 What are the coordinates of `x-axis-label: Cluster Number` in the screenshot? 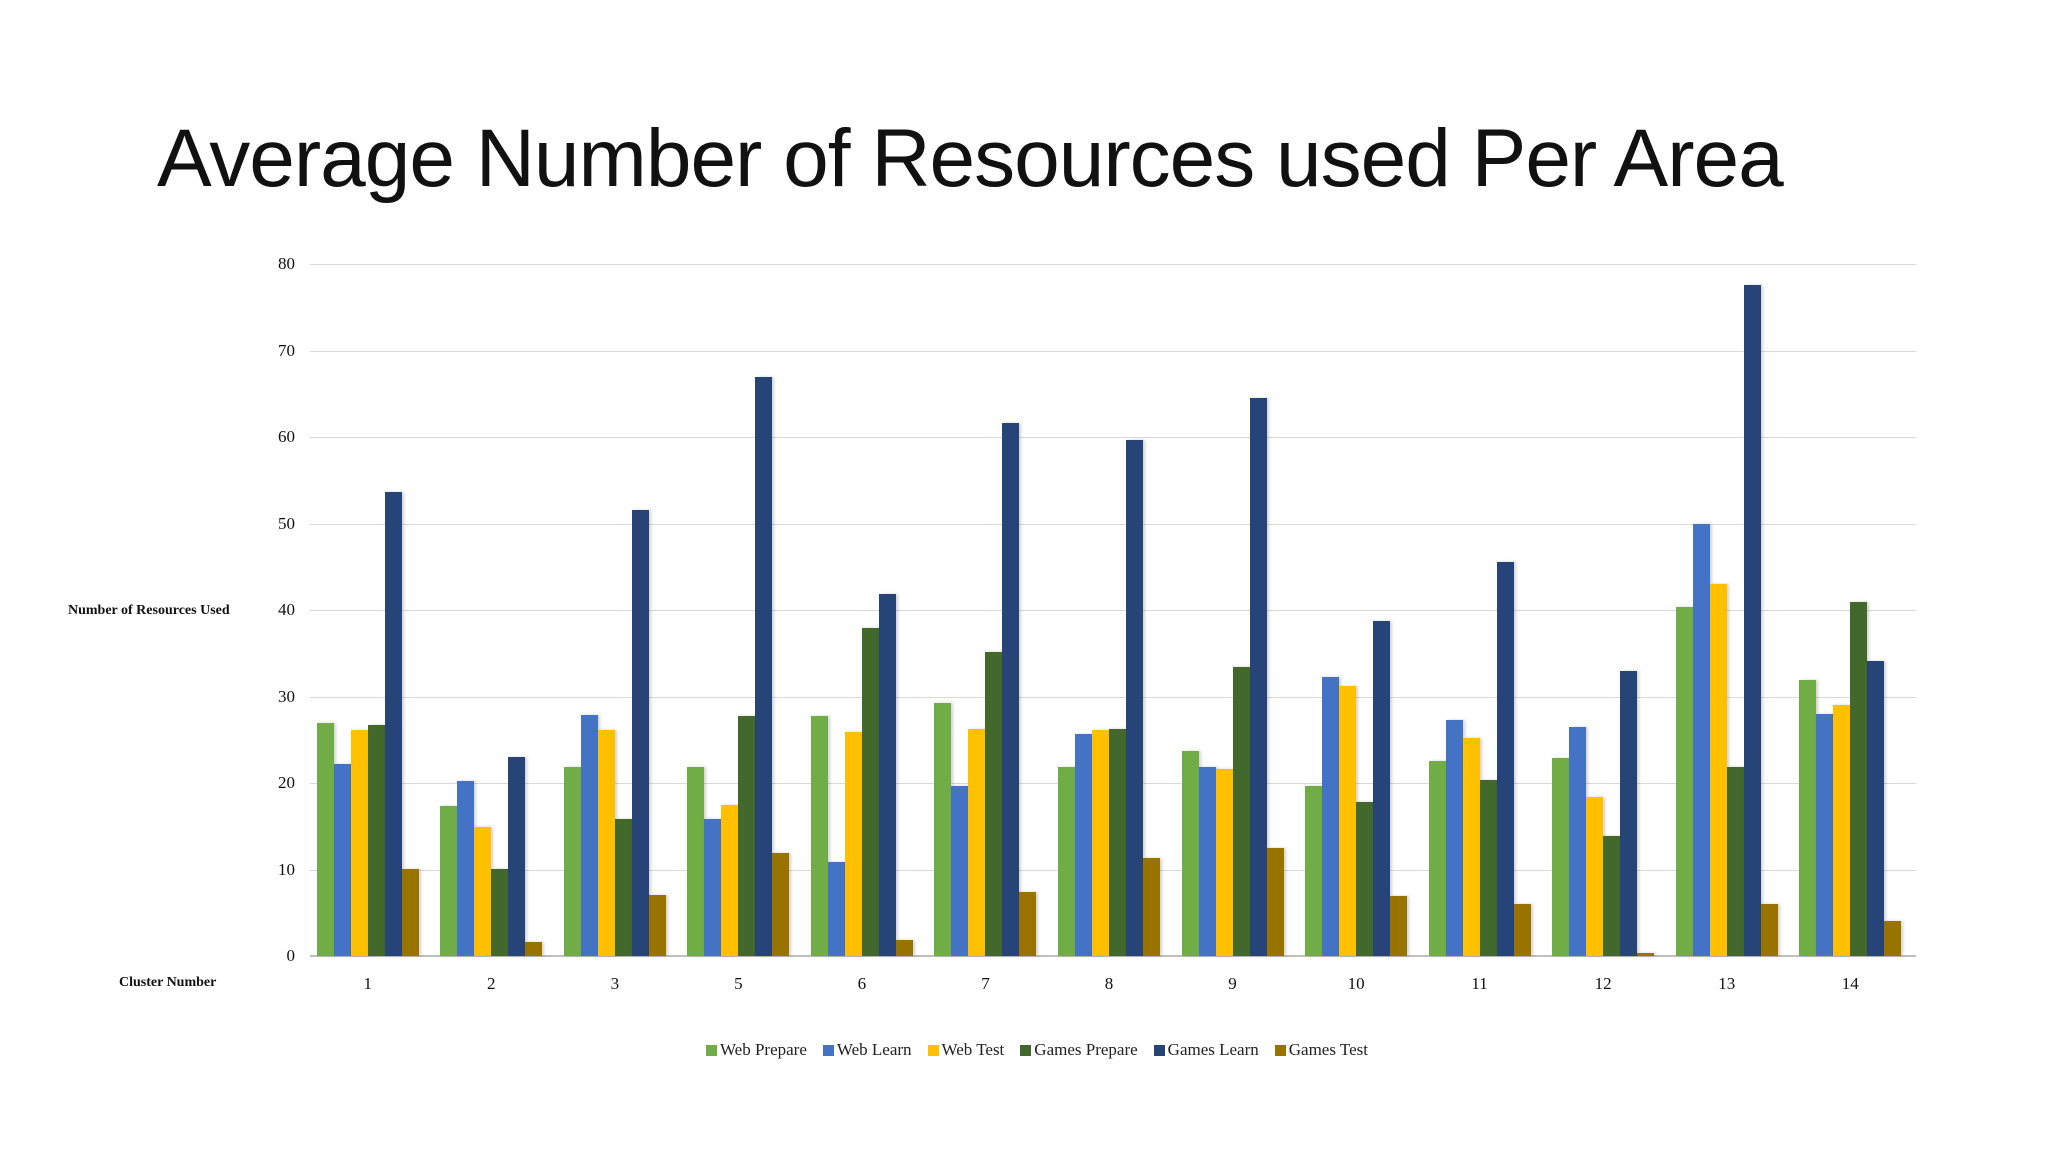 It's located at (168, 982).